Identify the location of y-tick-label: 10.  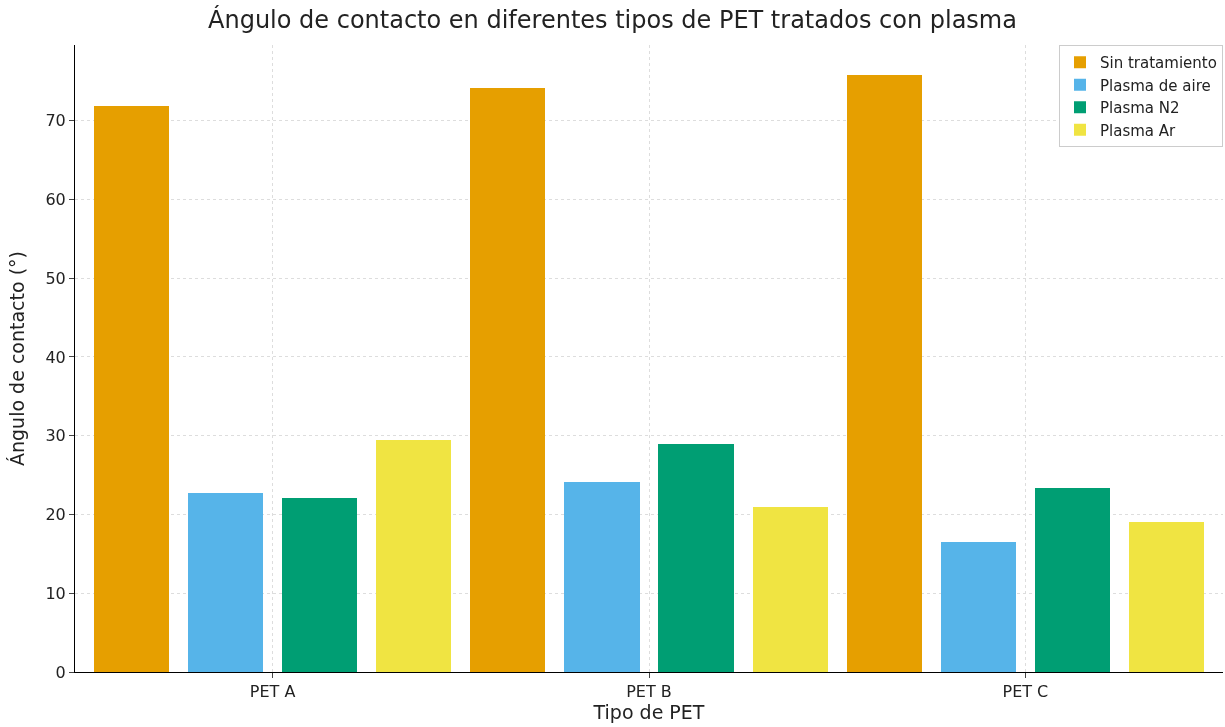
(55, 593).